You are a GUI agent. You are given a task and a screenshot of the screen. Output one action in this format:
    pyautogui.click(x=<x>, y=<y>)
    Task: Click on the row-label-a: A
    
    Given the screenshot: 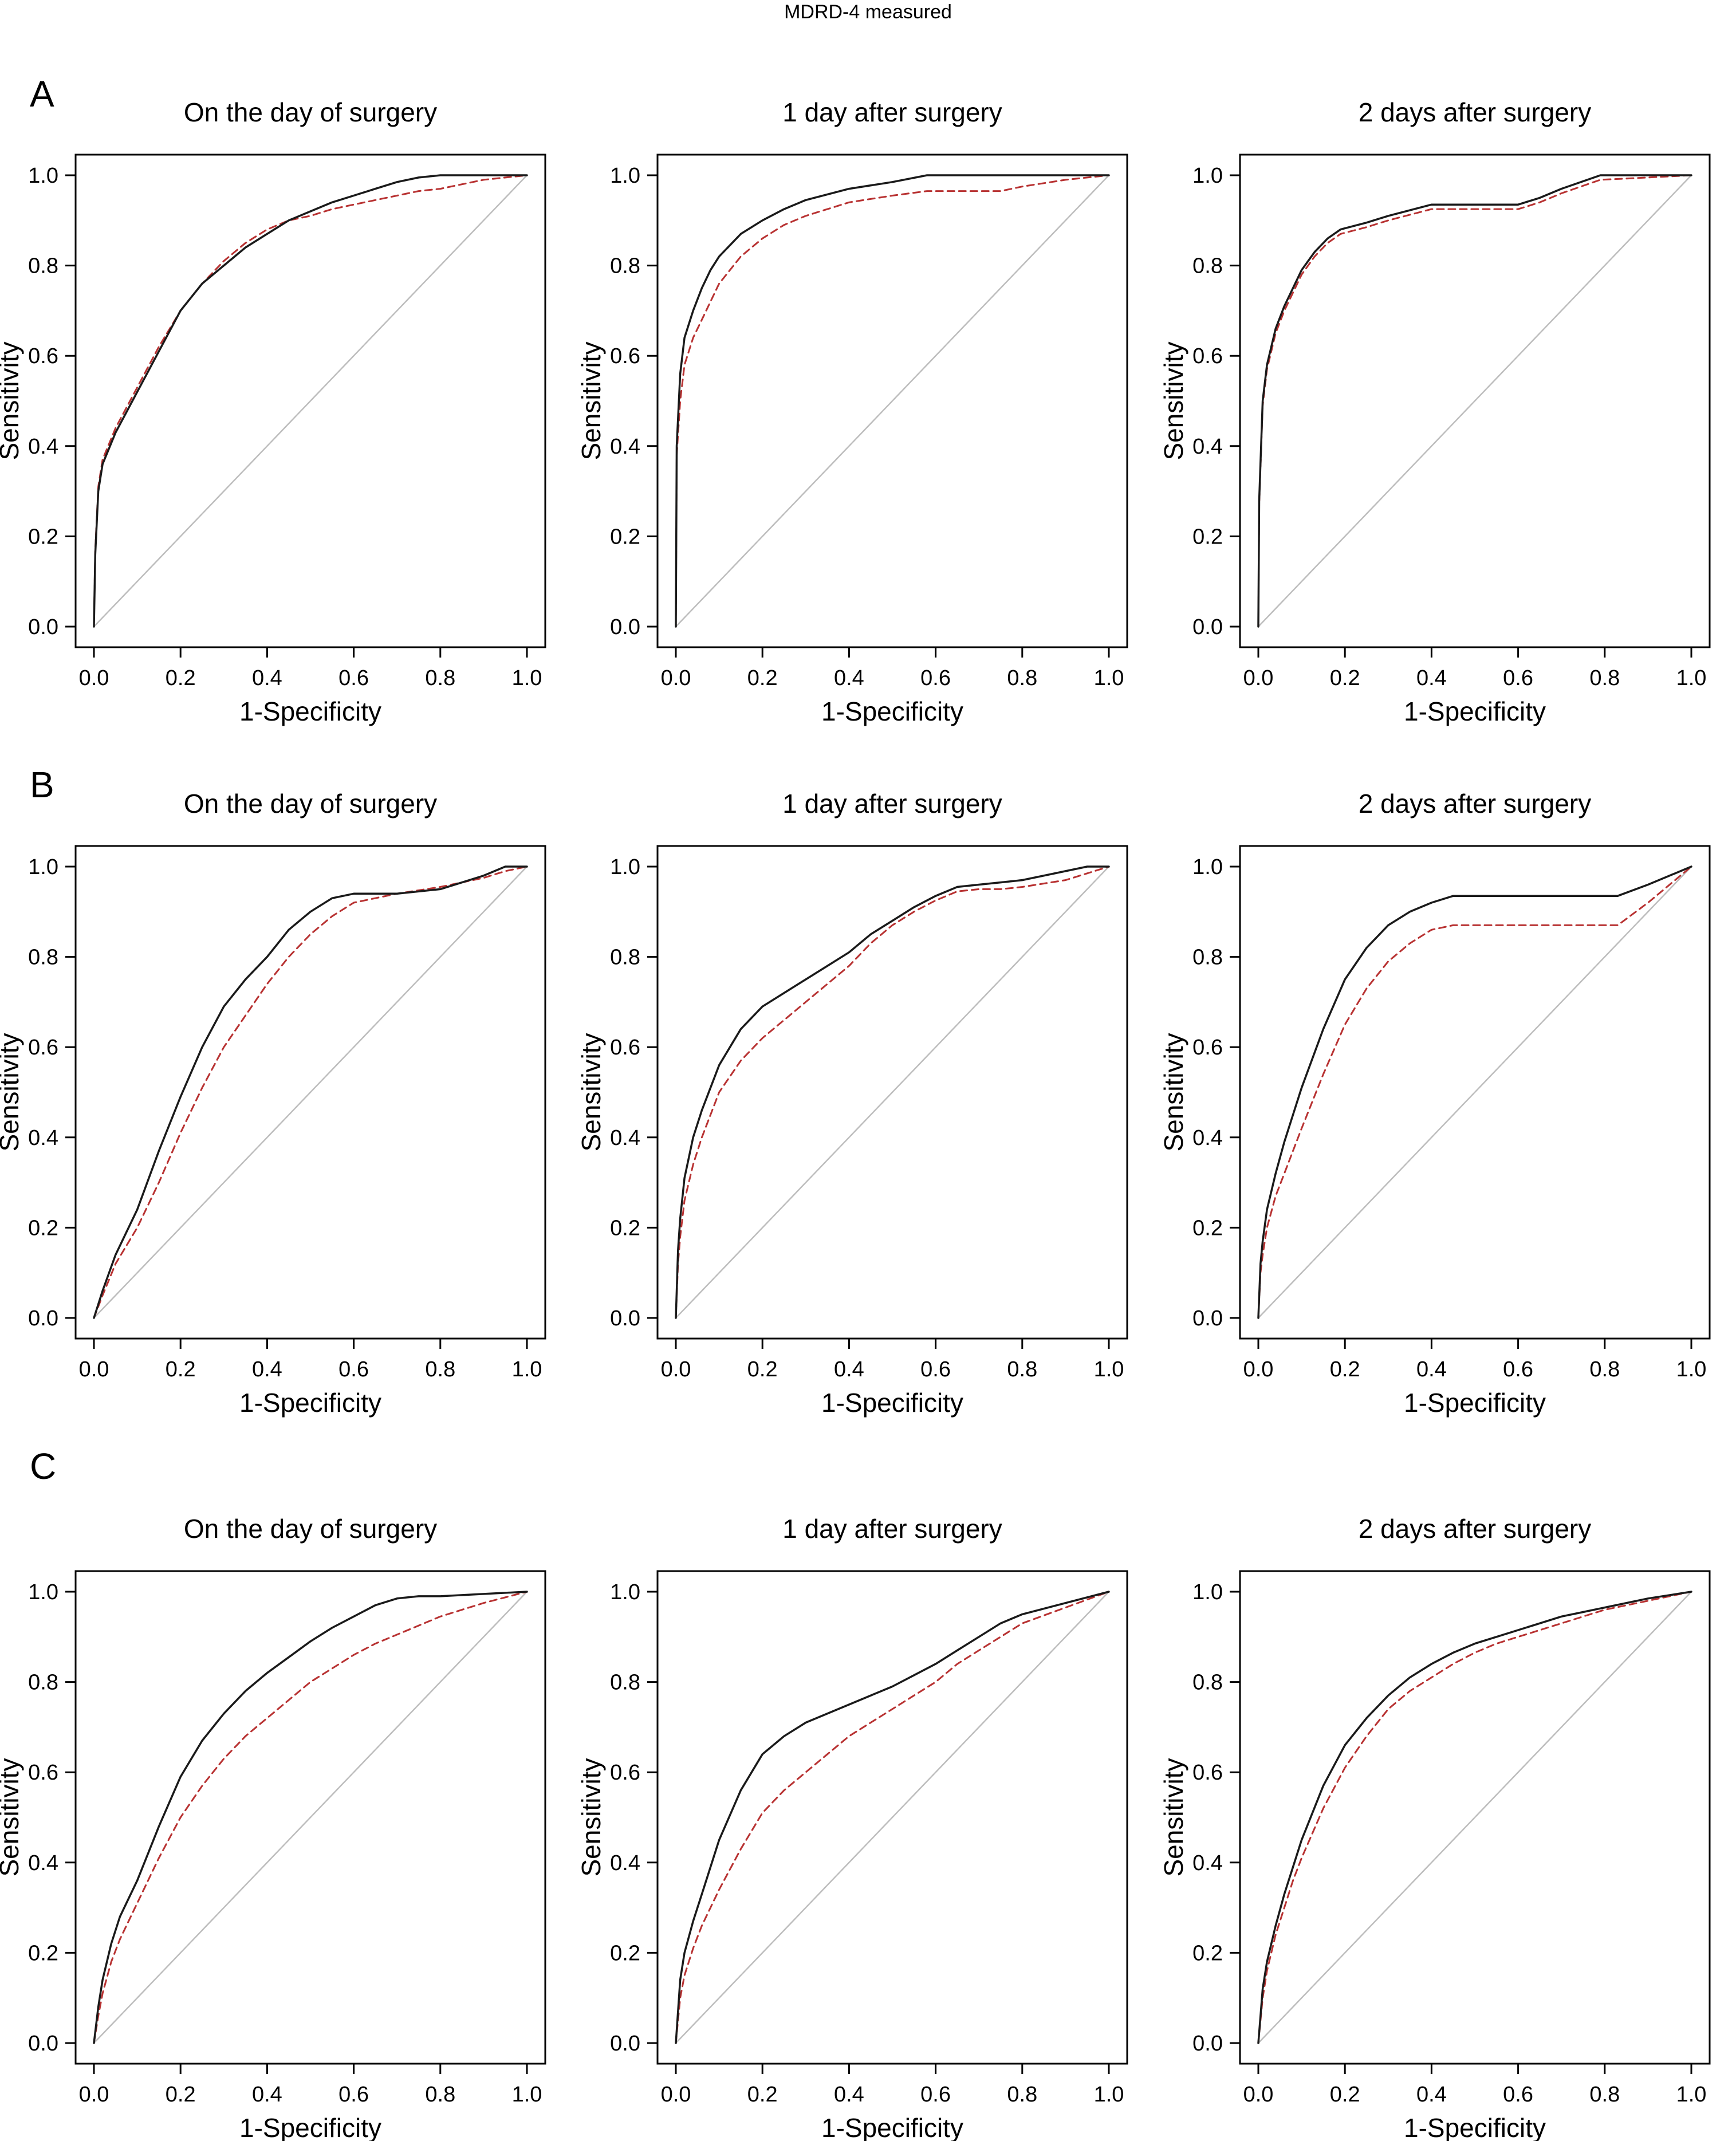 What is the action you would take?
    pyautogui.click(x=42, y=94)
    